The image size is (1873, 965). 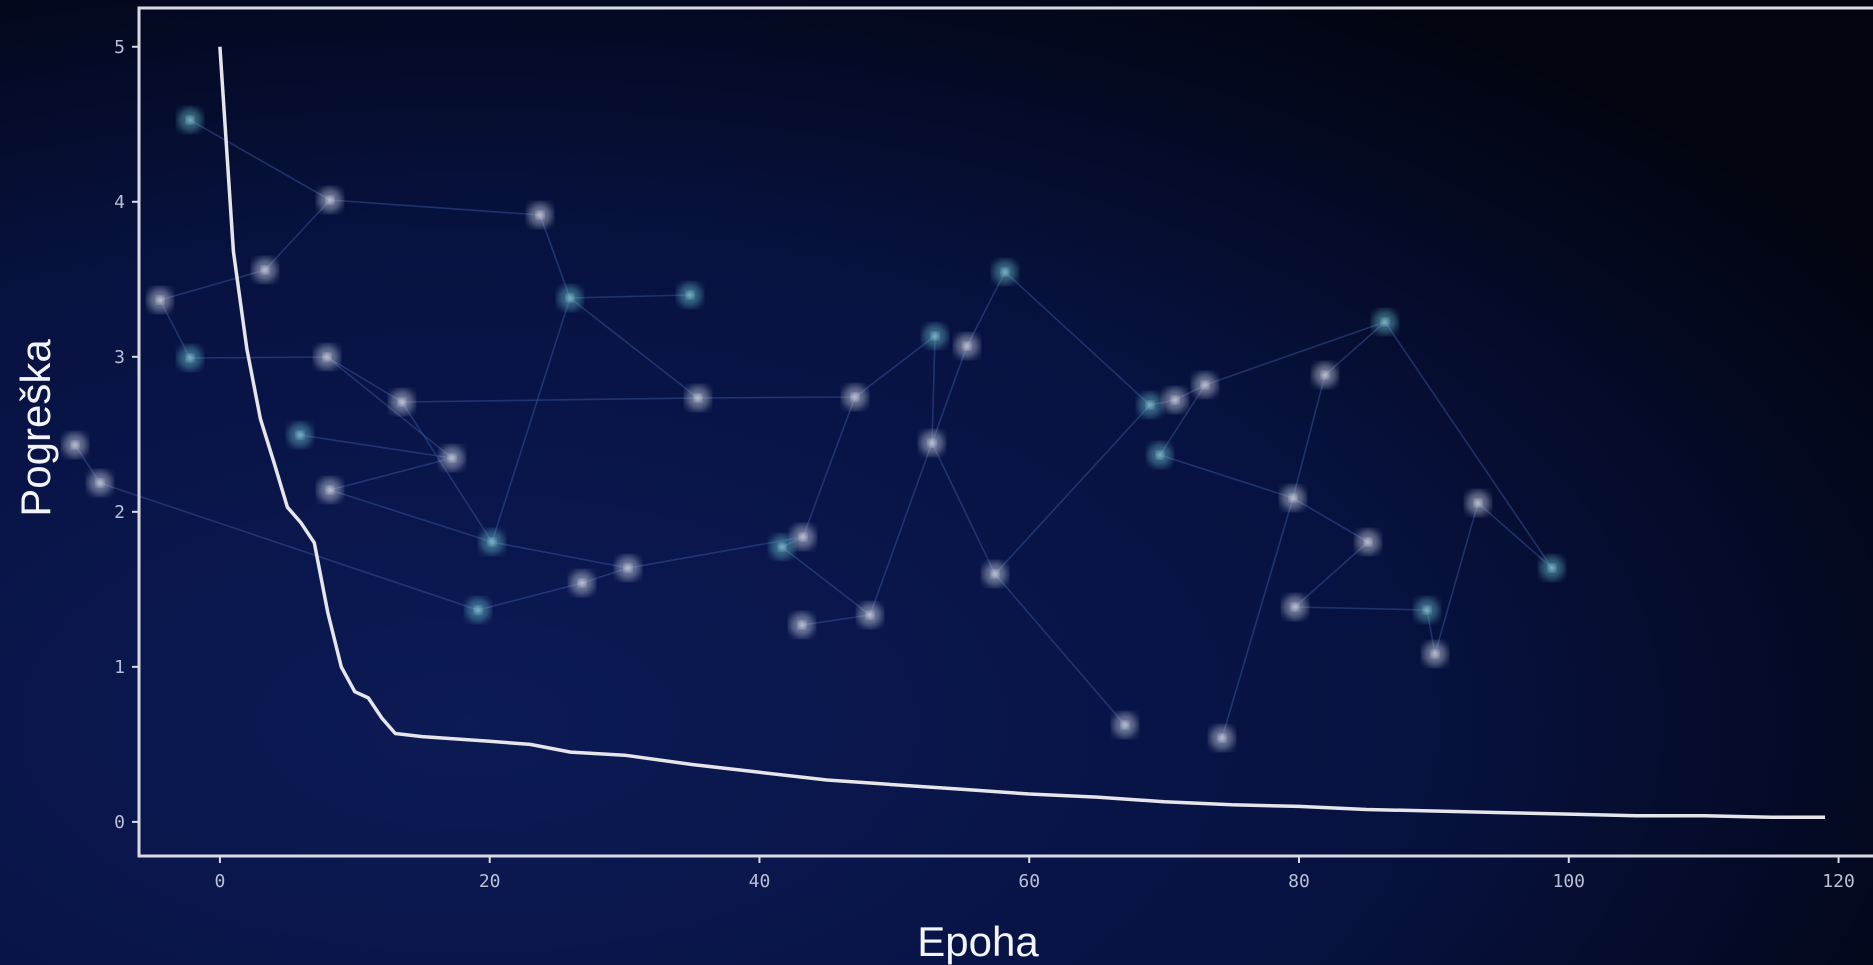 I want to click on y-tick-label: 0, so click(x=119, y=822).